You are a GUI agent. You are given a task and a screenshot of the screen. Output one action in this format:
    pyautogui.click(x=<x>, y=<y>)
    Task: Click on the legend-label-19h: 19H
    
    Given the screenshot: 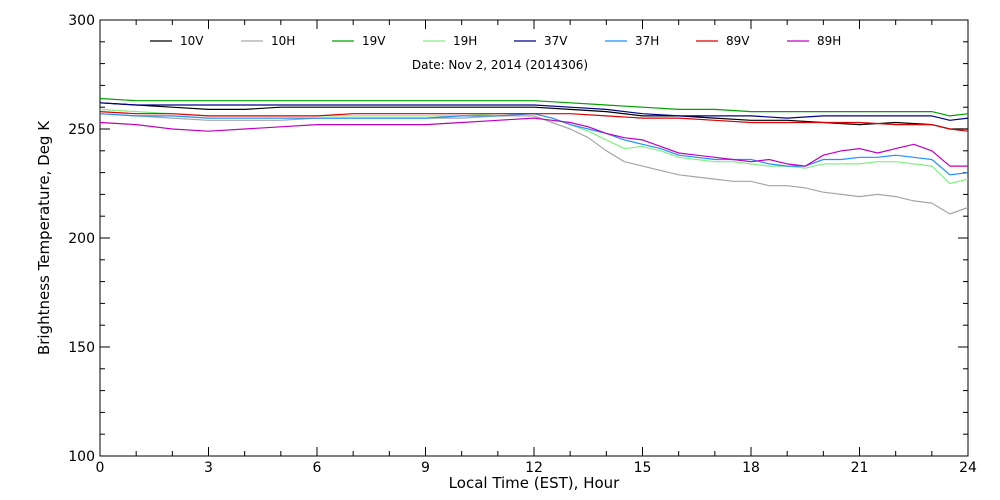 What is the action you would take?
    pyautogui.click(x=465, y=41)
    